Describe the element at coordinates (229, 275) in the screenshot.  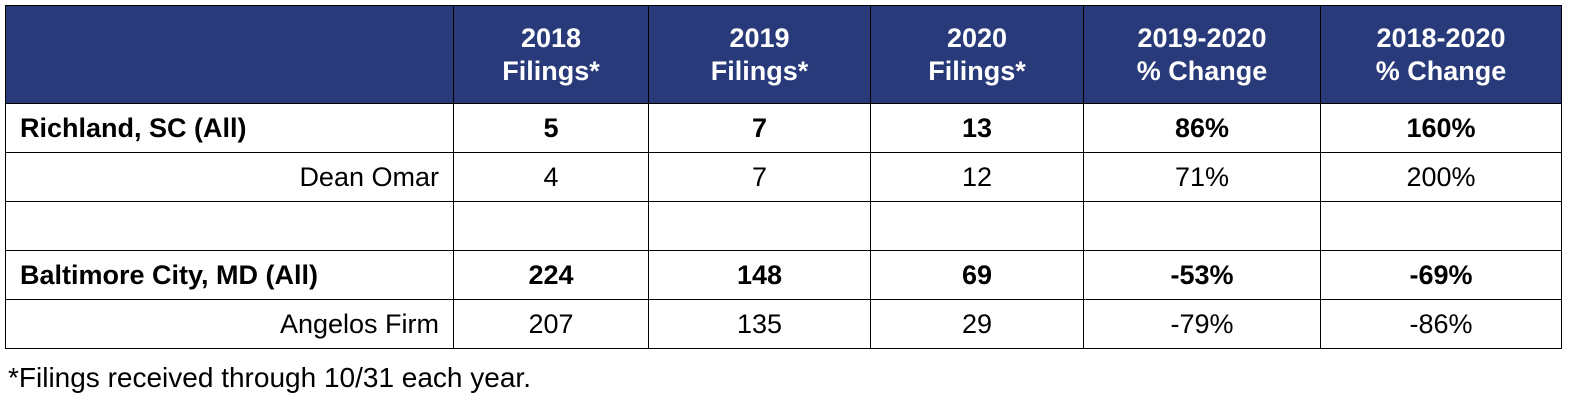
I see `row-label: Baltimore City, MD (All)` at that location.